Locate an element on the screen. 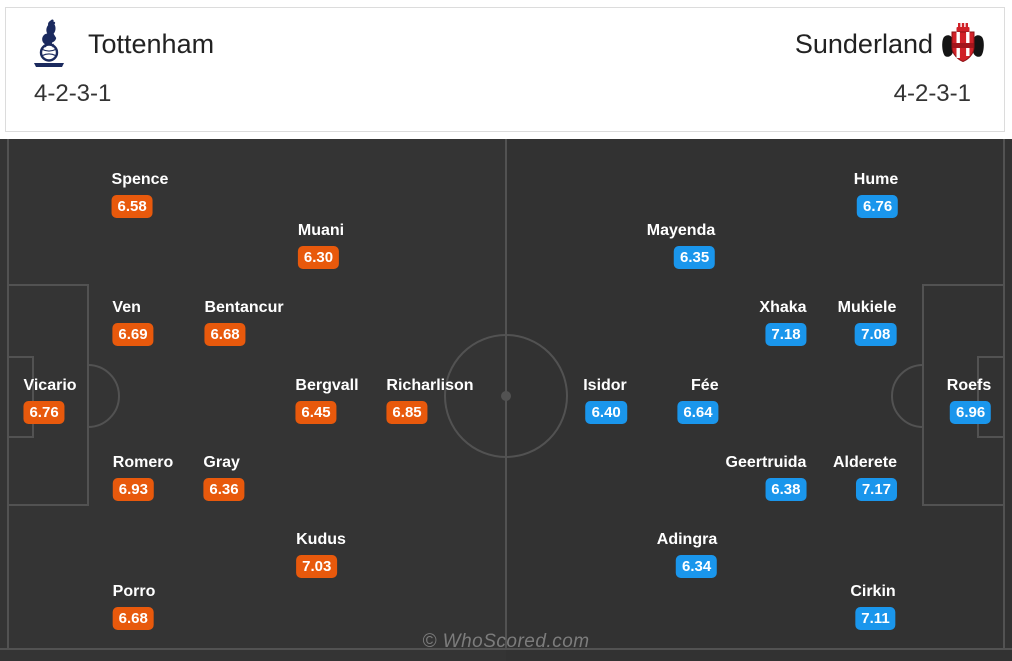  player-rating-badge: 6.85 is located at coordinates (407, 412).